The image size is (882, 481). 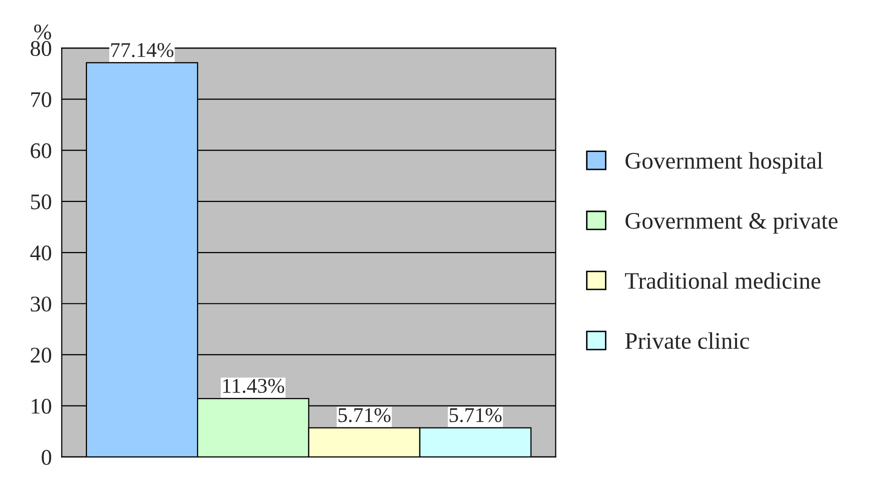 What do you see at coordinates (142, 50) in the screenshot?
I see `data-label: 77.14%` at bounding box center [142, 50].